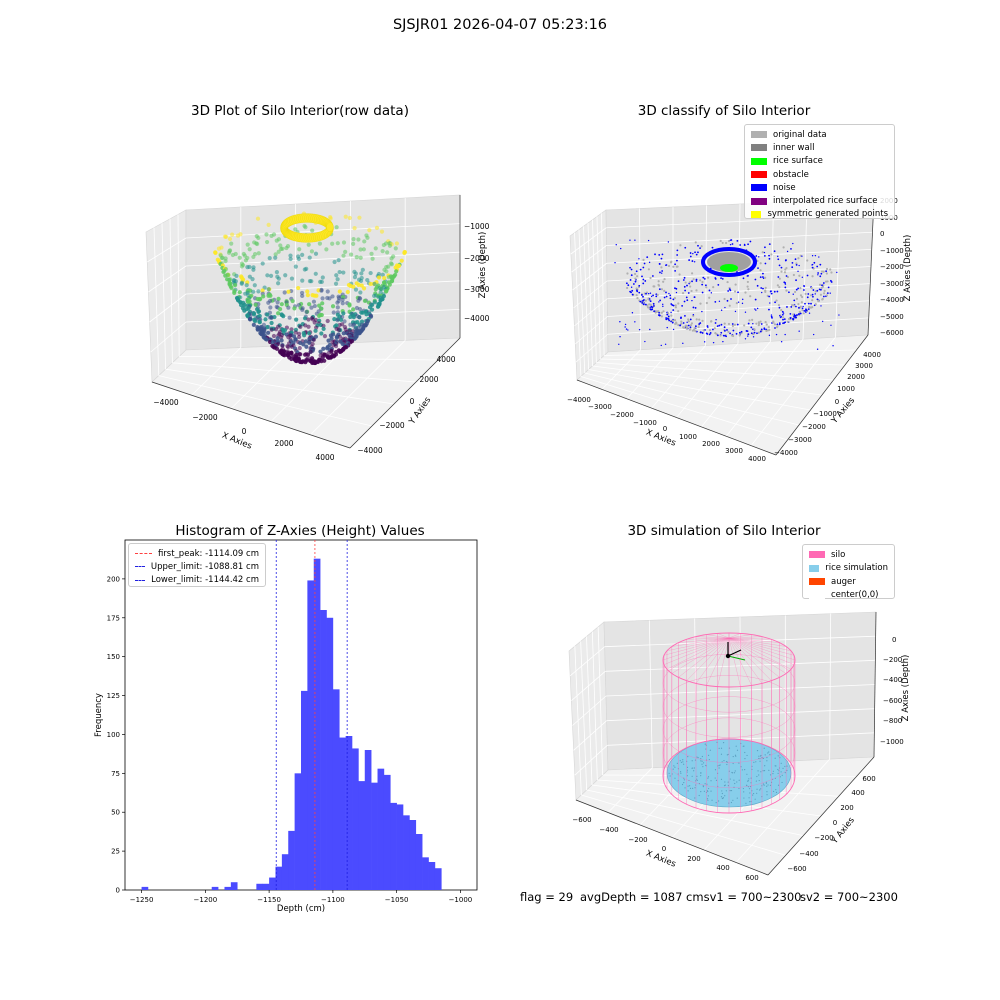 The image size is (1000, 1000). I want to click on legend-swatch, so click(759, 175).